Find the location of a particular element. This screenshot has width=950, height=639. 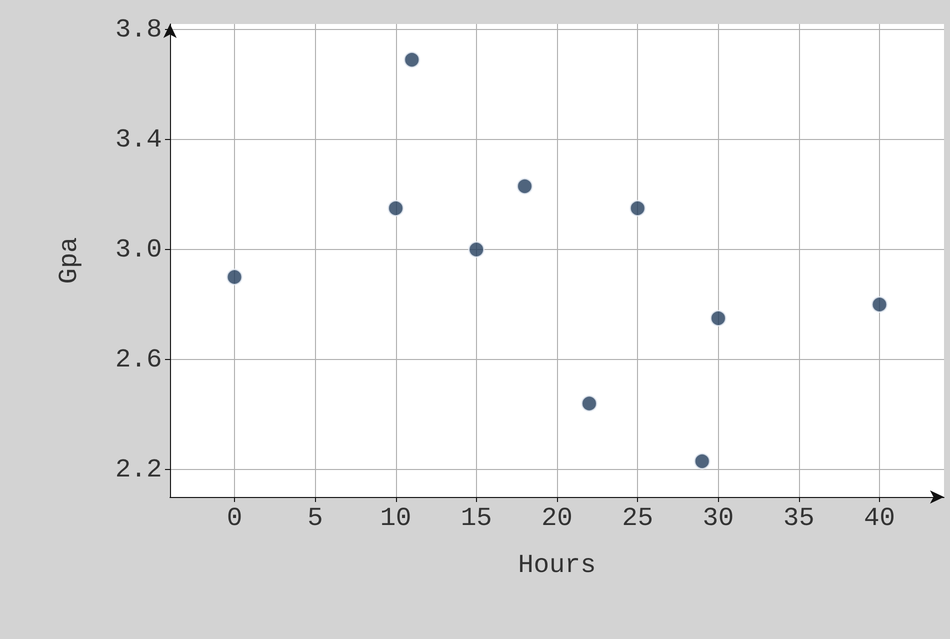

x-tick-label: 15 is located at coordinates (476, 518).